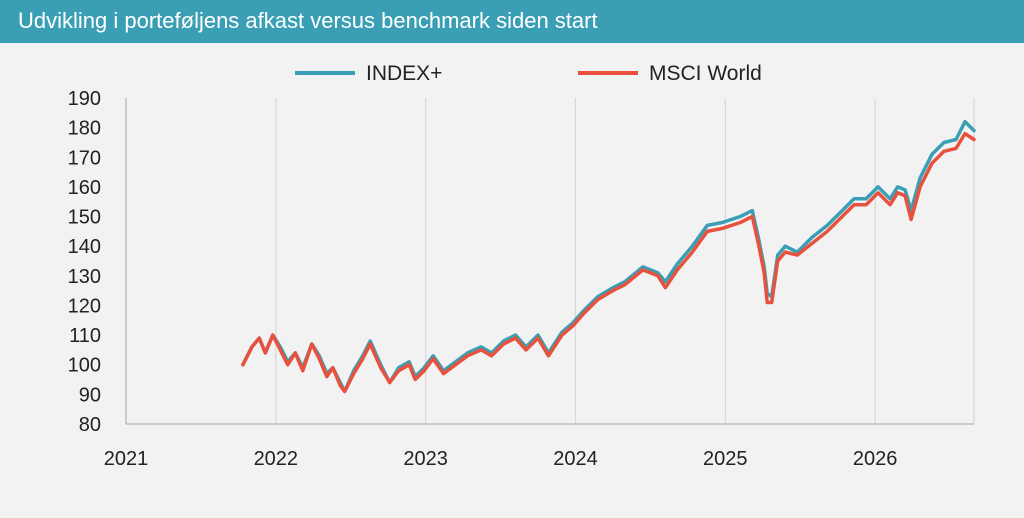 The image size is (1024, 518). I want to click on y-tick-label: 160, so click(84, 188).